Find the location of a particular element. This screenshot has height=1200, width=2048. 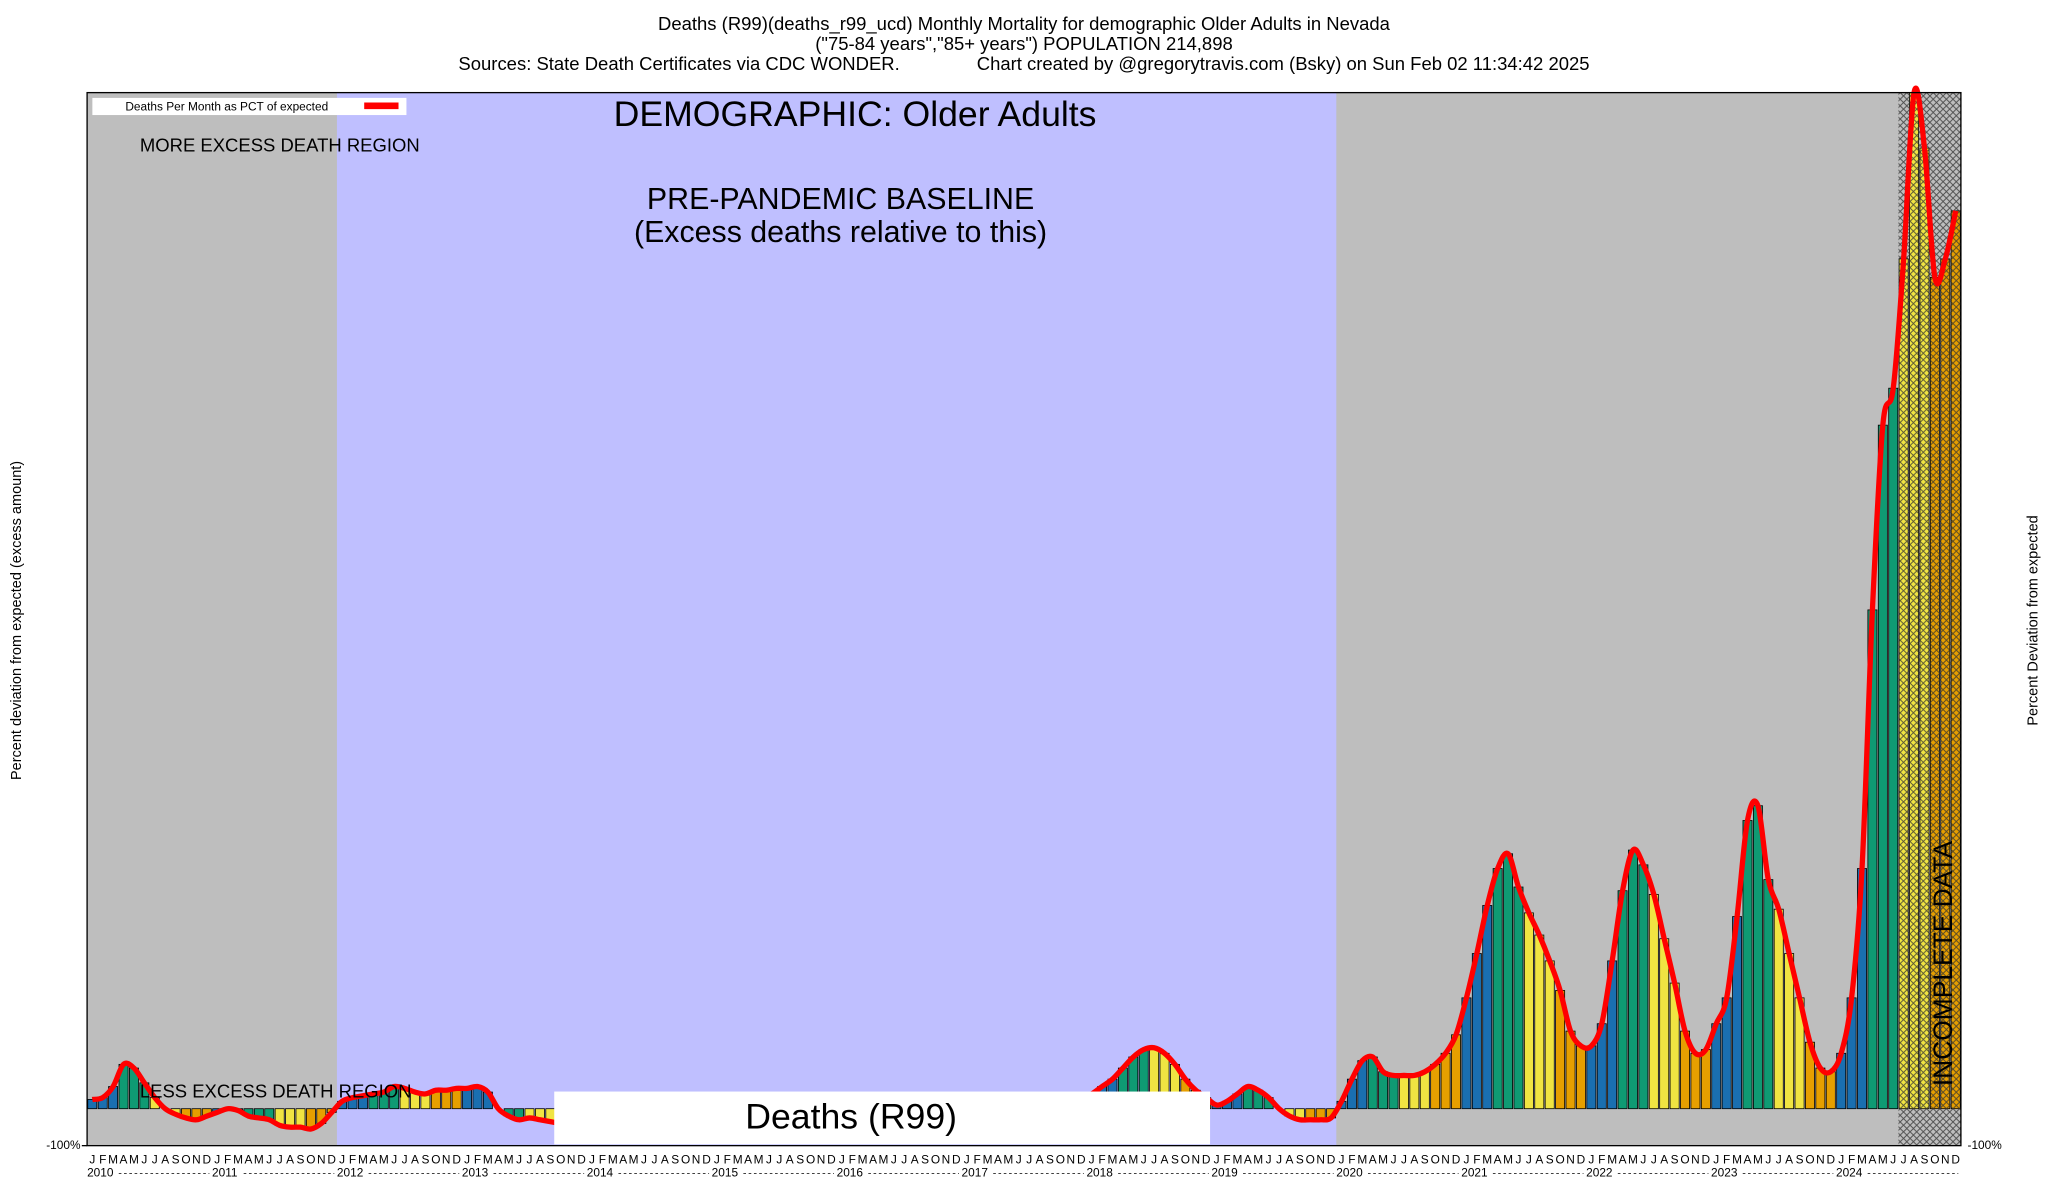

year-label: 2020 is located at coordinates (1349, 1173).